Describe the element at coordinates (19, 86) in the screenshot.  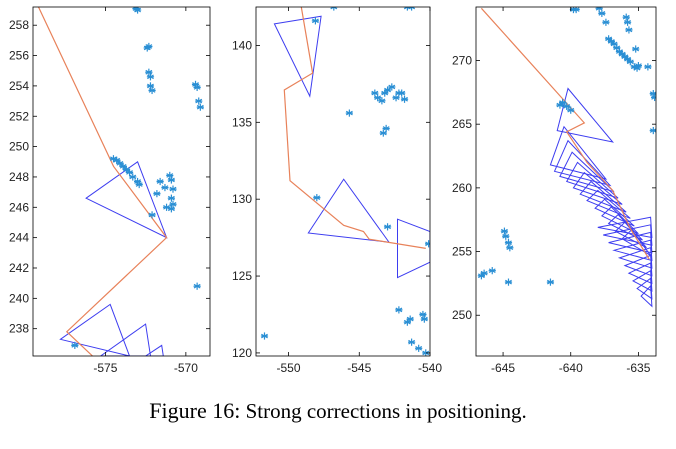
I see `y-tick-label: 254` at that location.